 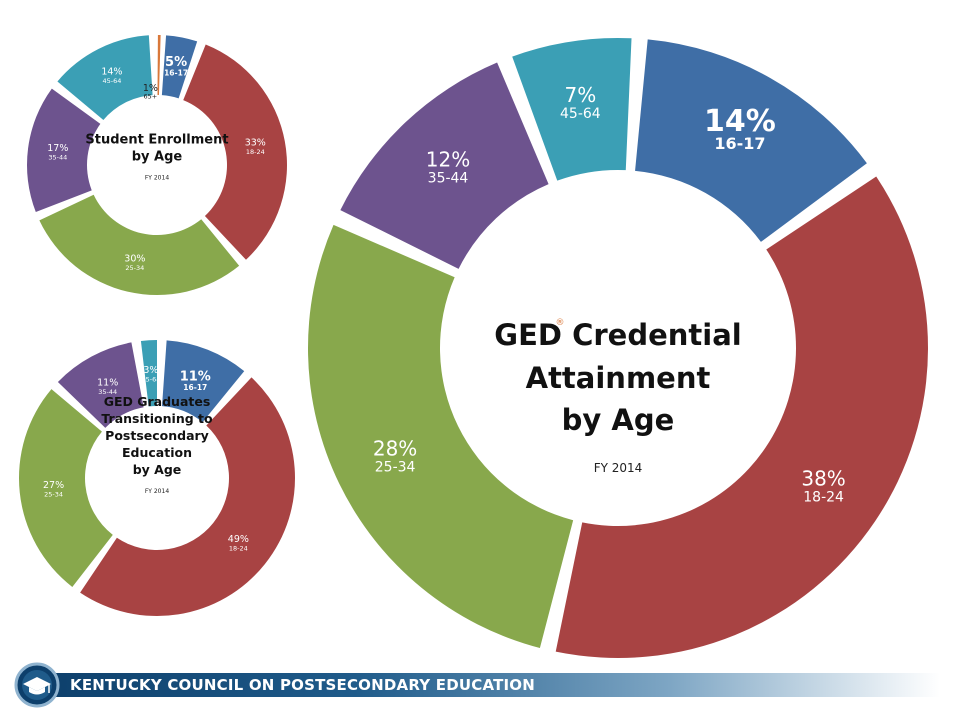 What do you see at coordinates (618, 378) in the screenshot?
I see `chart-title-line: Attainment` at bounding box center [618, 378].